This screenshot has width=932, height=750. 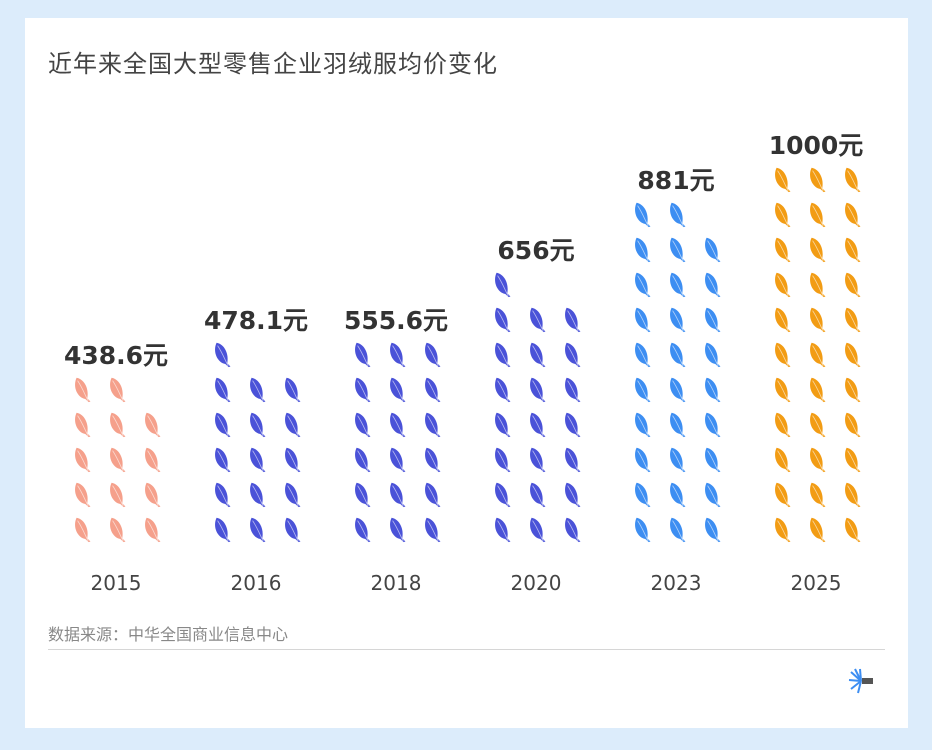 What do you see at coordinates (816, 583) in the screenshot?
I see `year-label: 2025` at bounding box center [816, 583].